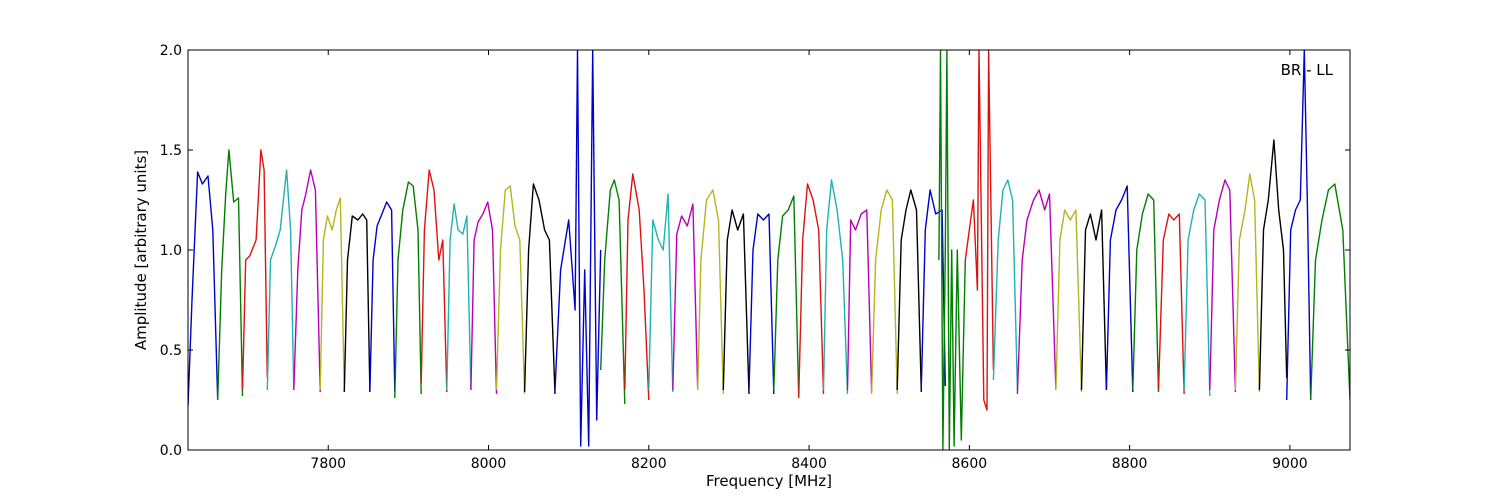 Image resolution: width=1500 pixels, height=500 pixels. I want to click on x-tick-label: 8200, so click(649, 464).